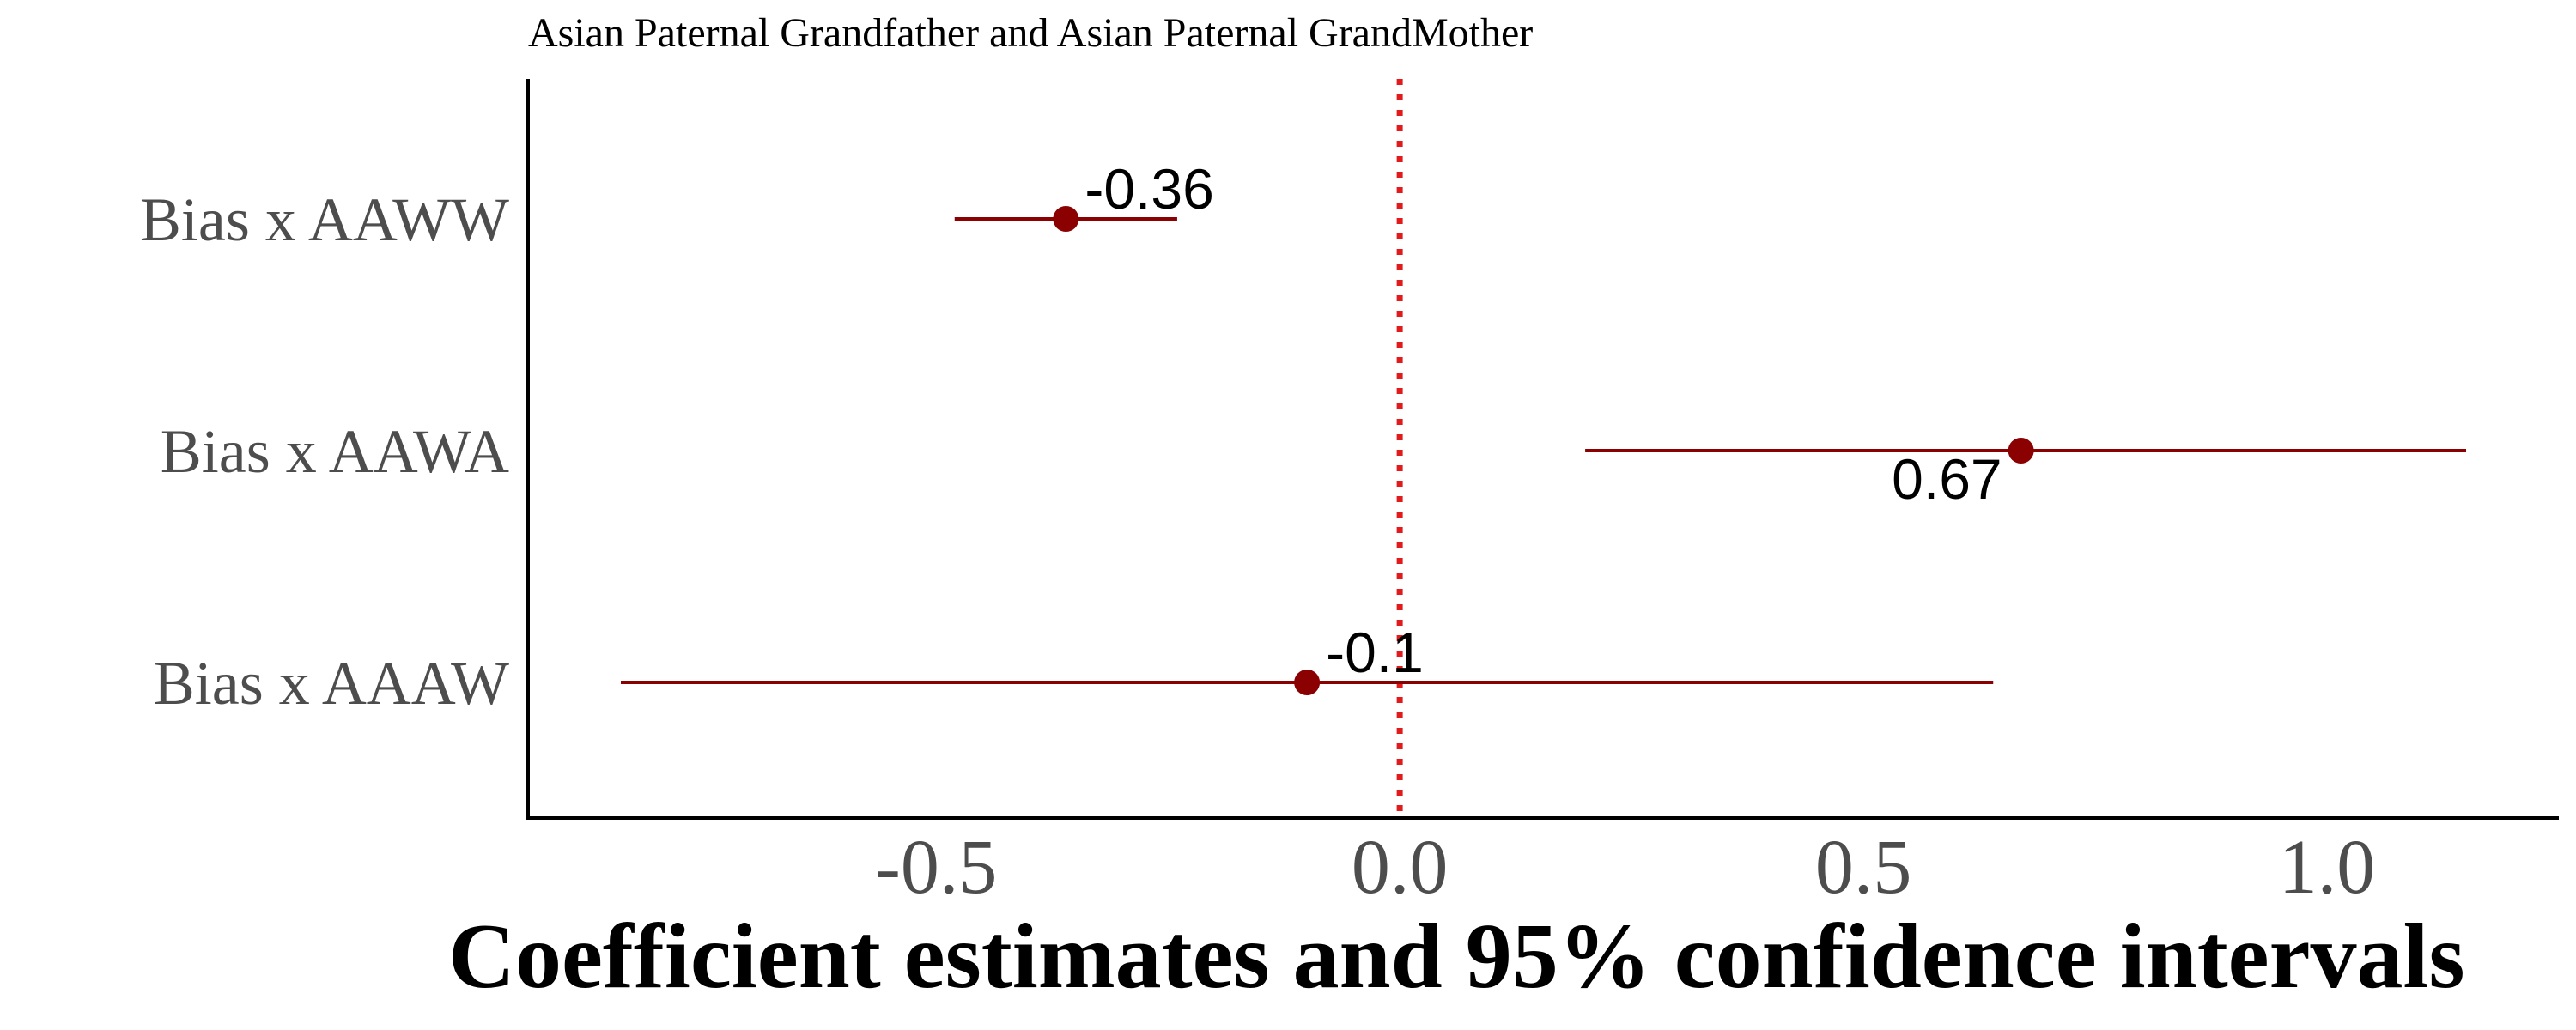 The width and height of the screenshot is (2576, 1030). What do you see at coordinates (1864, 867) in the screenshot?
I see `x-tick-label: 0.5` at bounding box center [1864, 867].